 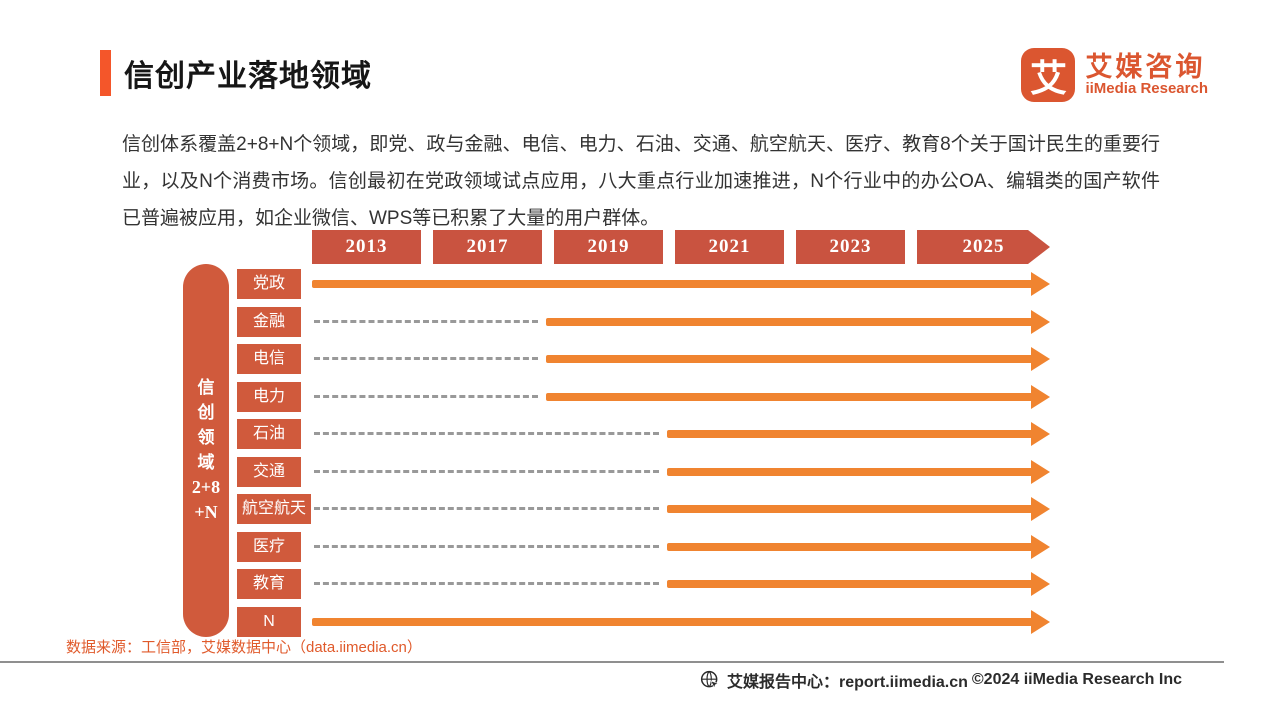 I want to click on row-label: 电信, so click(x=269, y=359).